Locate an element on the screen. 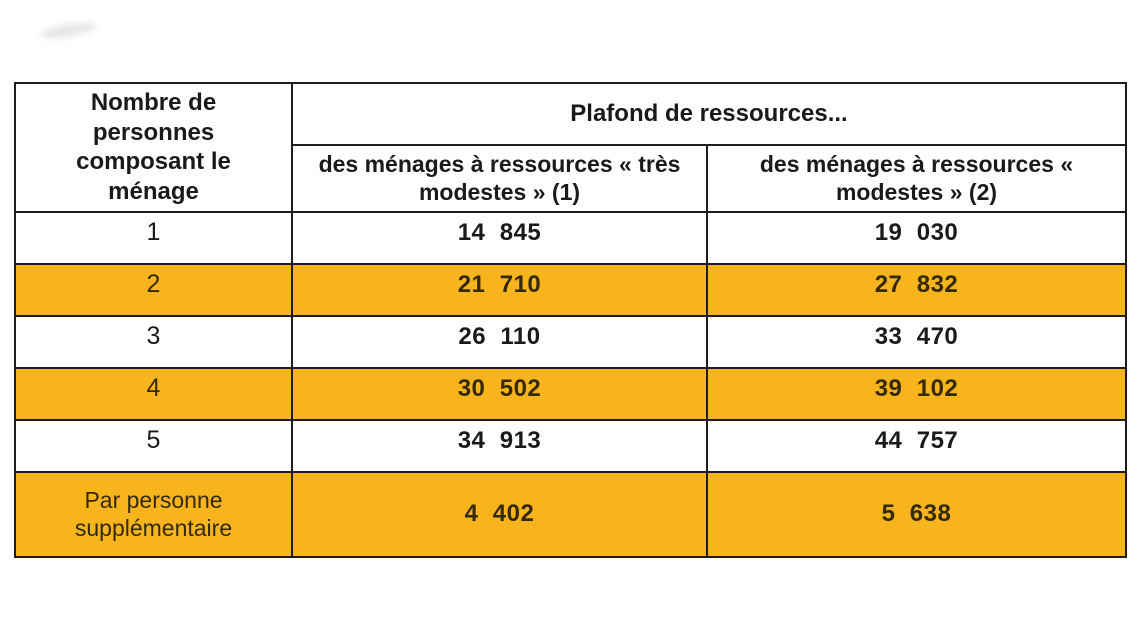 The height and width of the screenshot is (641, 1140). value-cell-modestes: 5 638 is located at coordinates (916, 514).